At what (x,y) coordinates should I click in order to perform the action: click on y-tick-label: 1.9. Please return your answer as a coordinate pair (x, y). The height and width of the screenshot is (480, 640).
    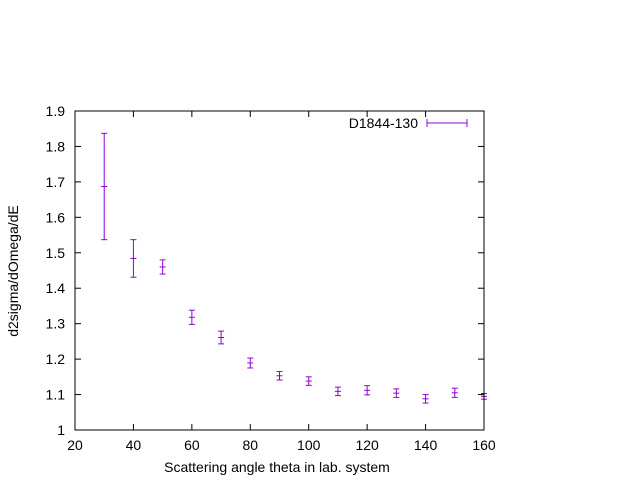
    Looking at the image, I should click on (56, 111).